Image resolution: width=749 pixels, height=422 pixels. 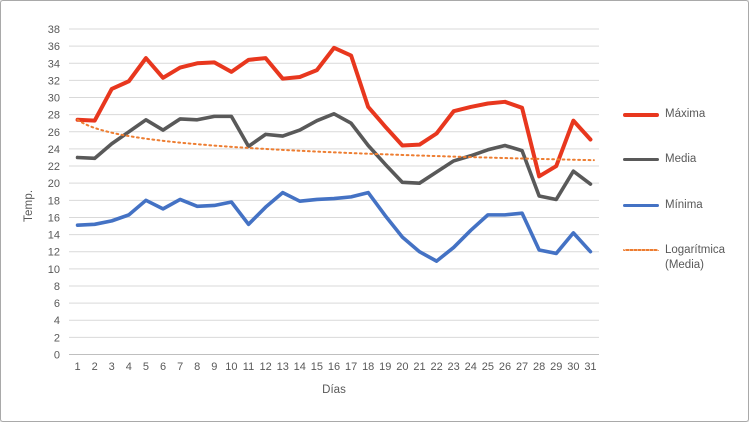 What do you see at coordinates (57, 287) in the screenshot?
I see `y-tick-label: 8` at bounding box center [57, 287].